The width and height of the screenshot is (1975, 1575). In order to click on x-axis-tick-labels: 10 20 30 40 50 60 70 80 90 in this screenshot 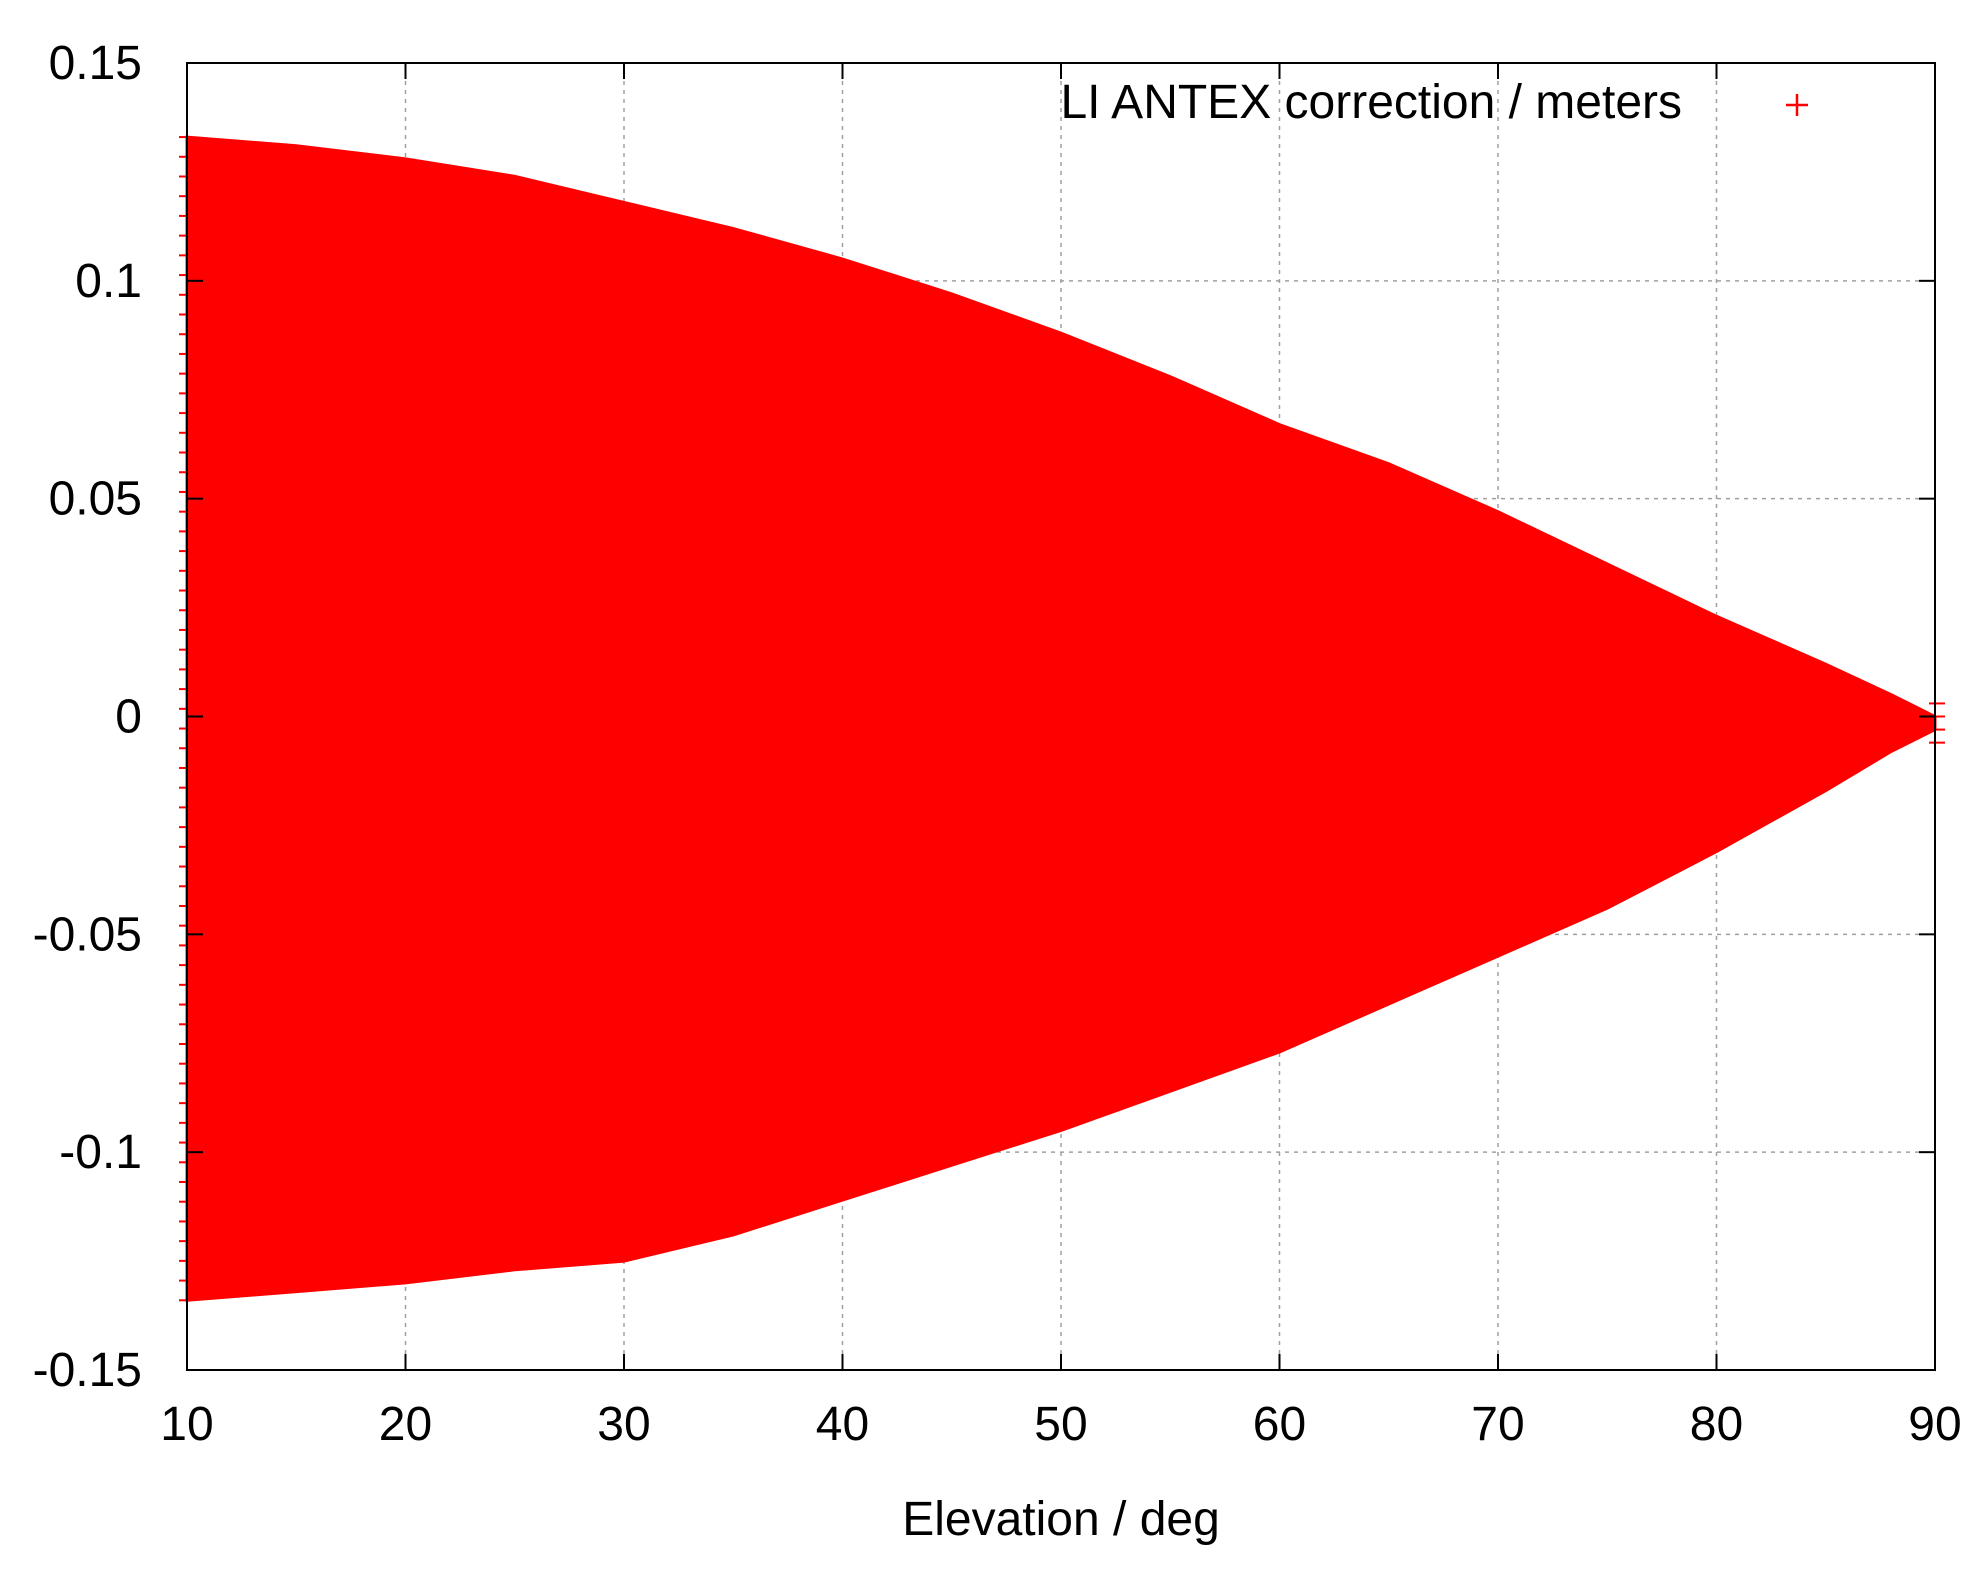, I will do `click(1060, 1424)`.